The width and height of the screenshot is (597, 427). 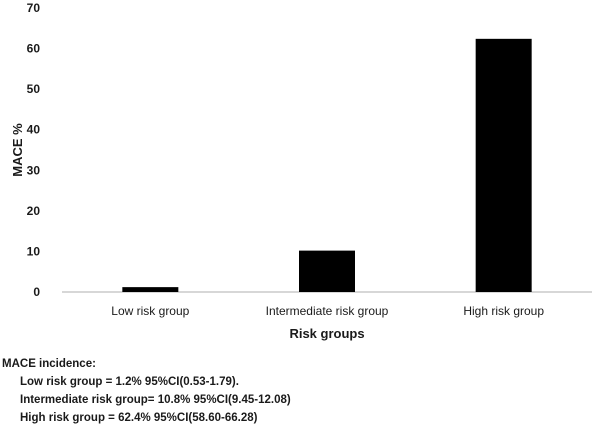 What do you see at coordinates (17, 150) in the screenshot?
I see `y-axis-title: MACE %` at bounding box center [17, 150].